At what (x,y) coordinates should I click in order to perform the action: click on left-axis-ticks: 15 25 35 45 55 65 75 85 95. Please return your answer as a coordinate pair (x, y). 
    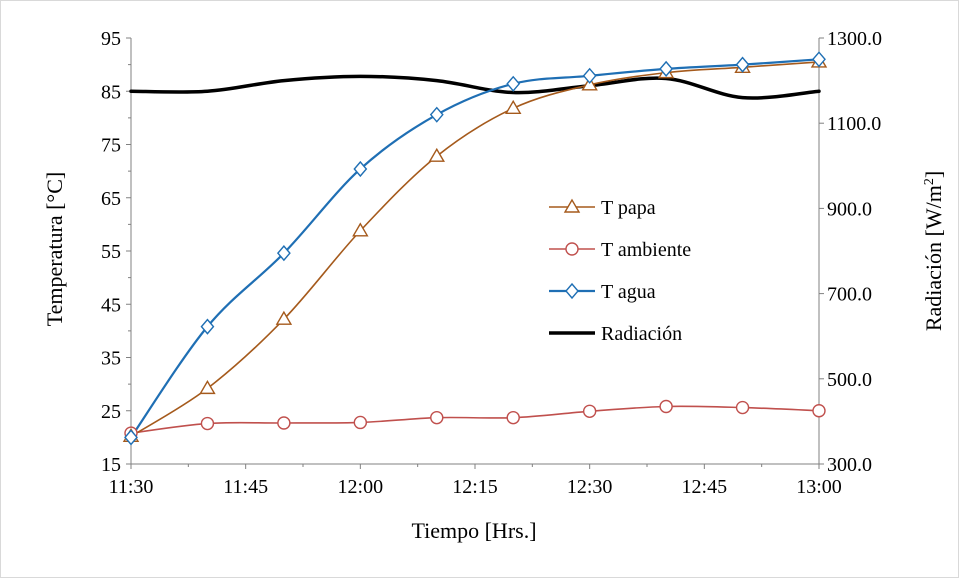
    Looking at the image, I should click on (116, 252).